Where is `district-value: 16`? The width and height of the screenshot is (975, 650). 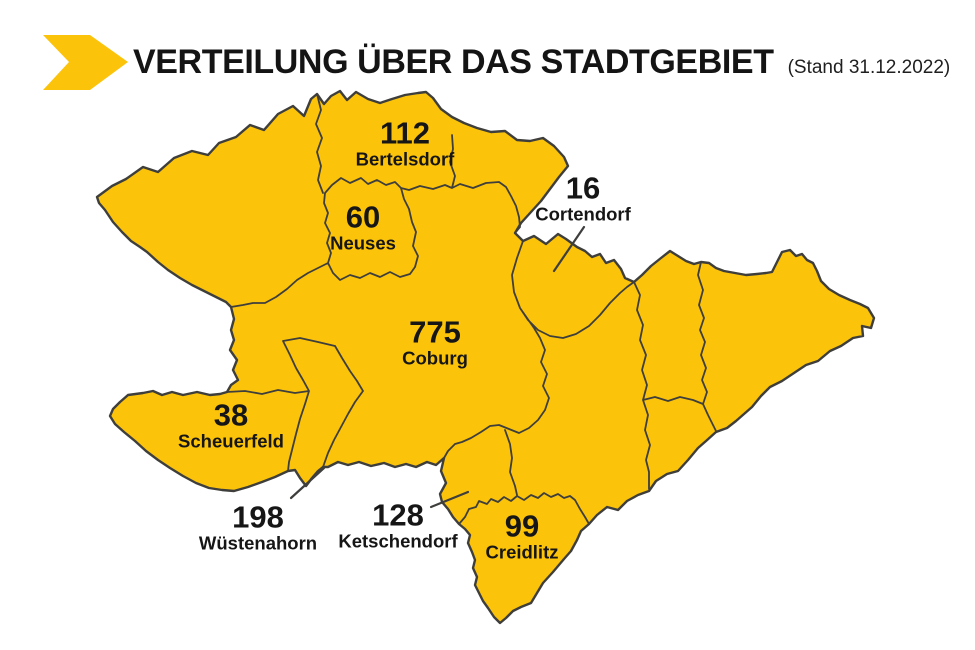
district-value: 16 is located at coordinates (583, 188).